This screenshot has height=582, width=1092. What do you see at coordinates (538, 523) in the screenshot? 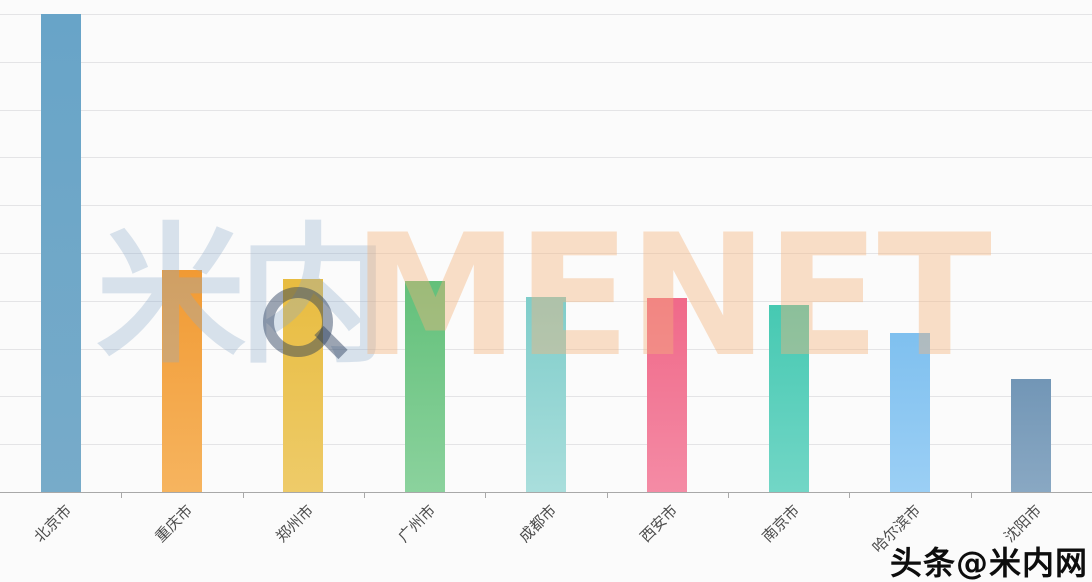
I see `x-axis-label: 成都市` at bounding box center [538, 523].